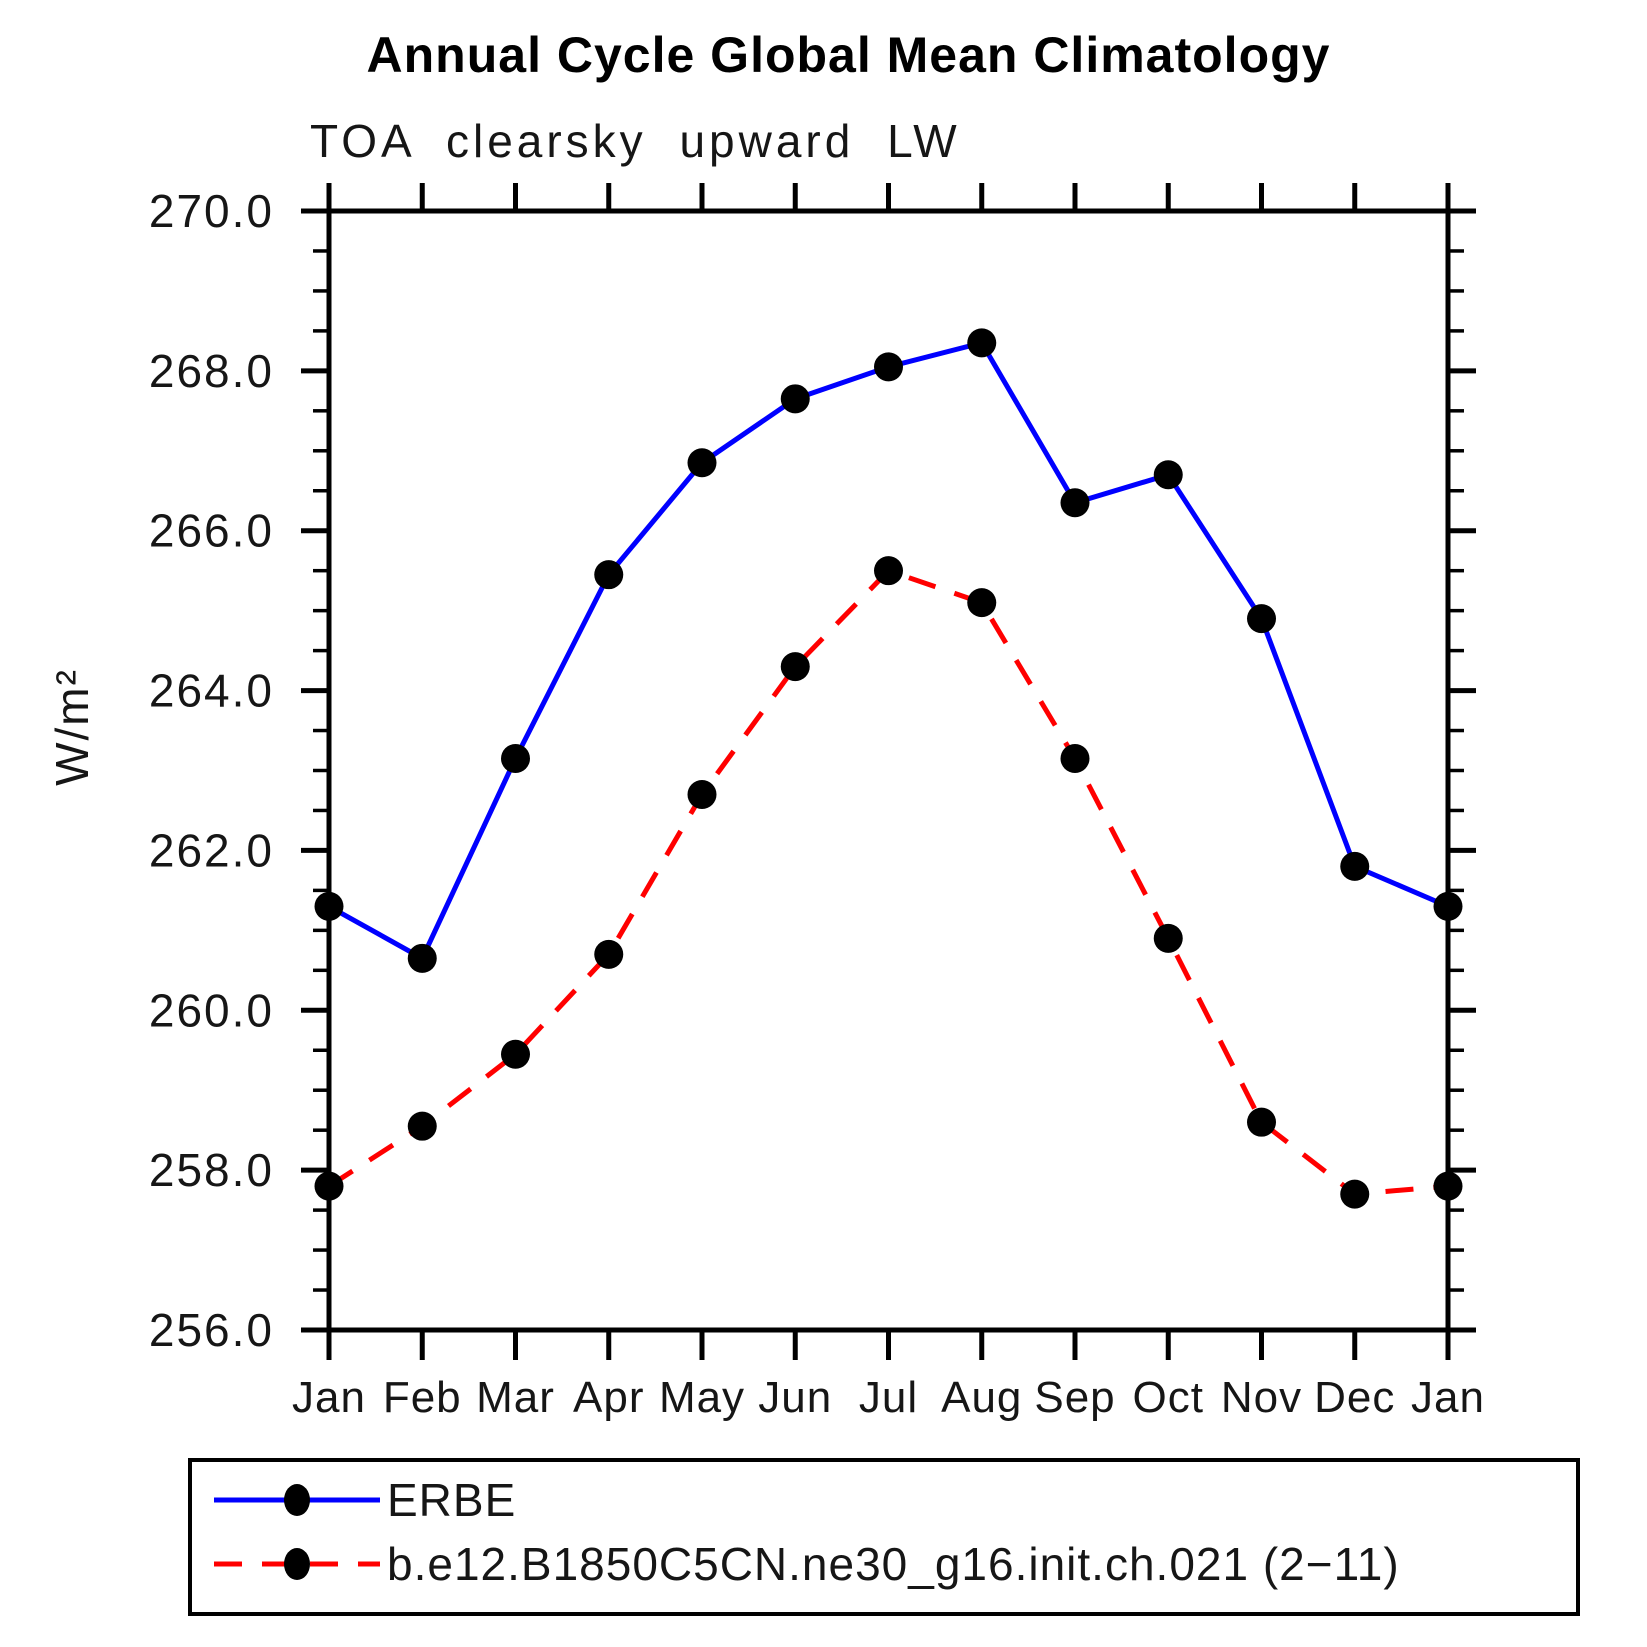 The width and height of the screenshot is (1647, 1647). Describe the element at coordinates (608, 1397) in the screenshot. I see `x-tick-label: Apr` at that location.